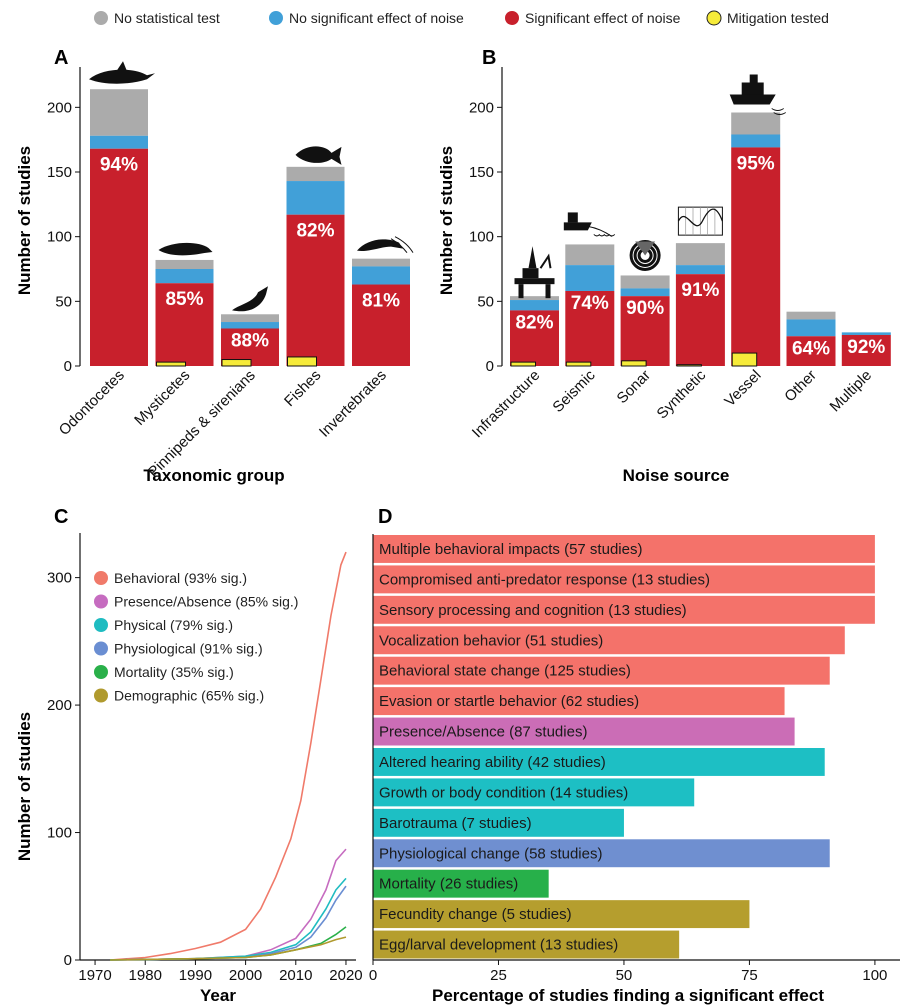 The width and height of the screenshot is (904, 1008). I want to click on bar-percent-label: 92%, so click(866, 347).